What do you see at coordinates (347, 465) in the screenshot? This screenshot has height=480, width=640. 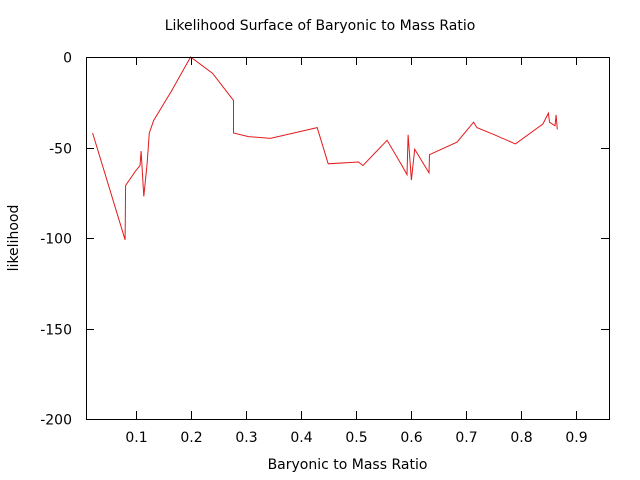 I see `x-axis-label: Baryonic to Mass Ratio` at bounding box center [347, 465].